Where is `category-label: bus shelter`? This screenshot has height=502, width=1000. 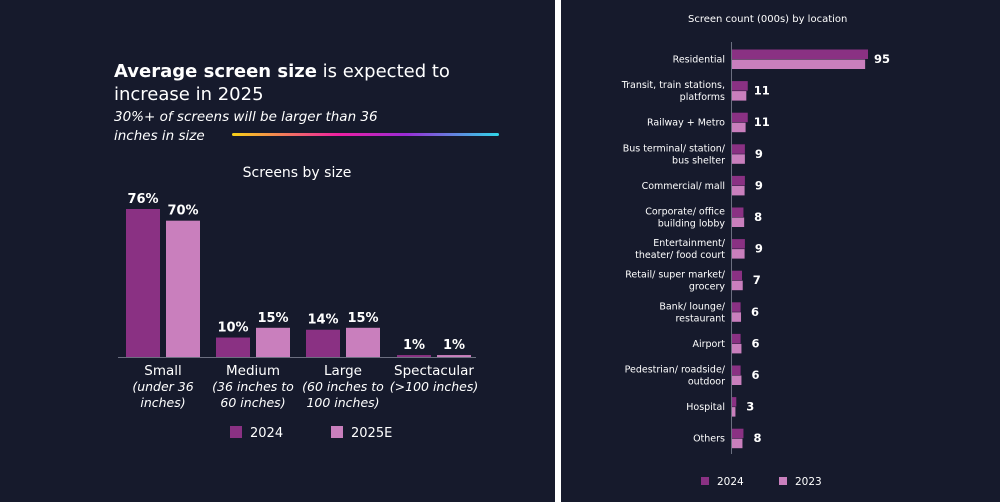
category-label: bus shelter is located at coordinates (698, 160).